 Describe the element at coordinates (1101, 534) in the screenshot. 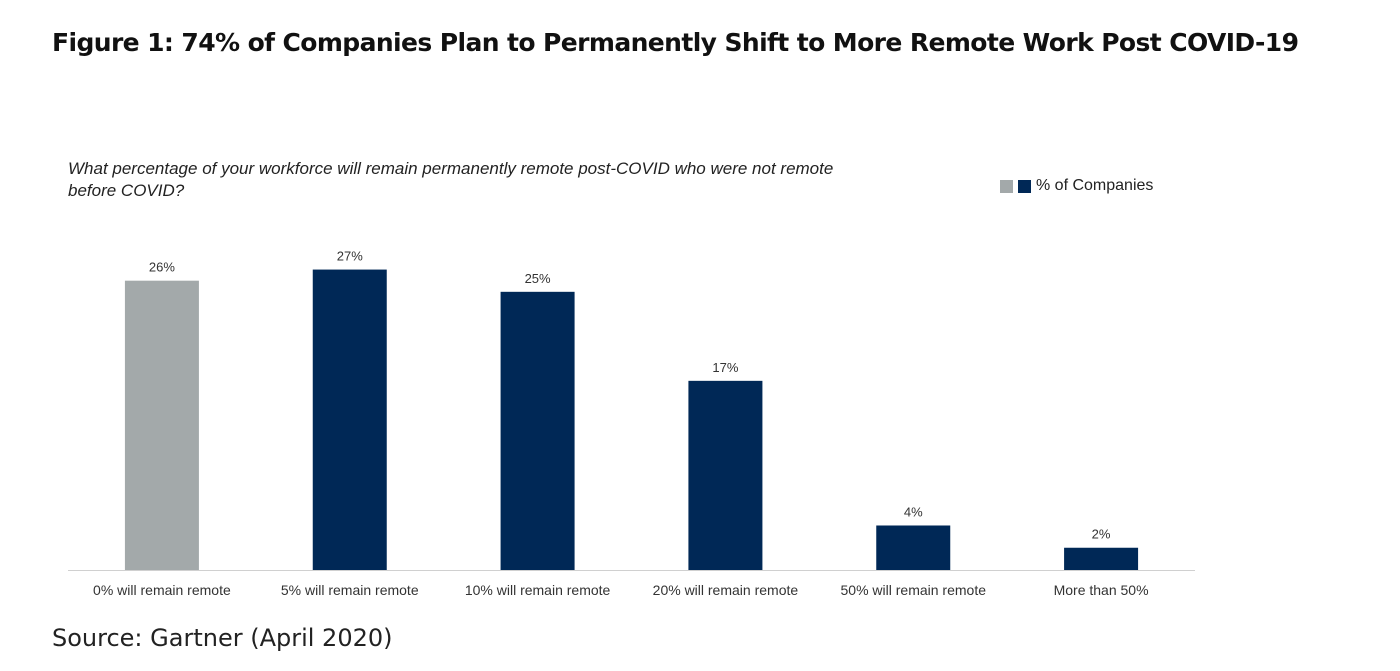

I see `data-label-5: 2%` at that location.